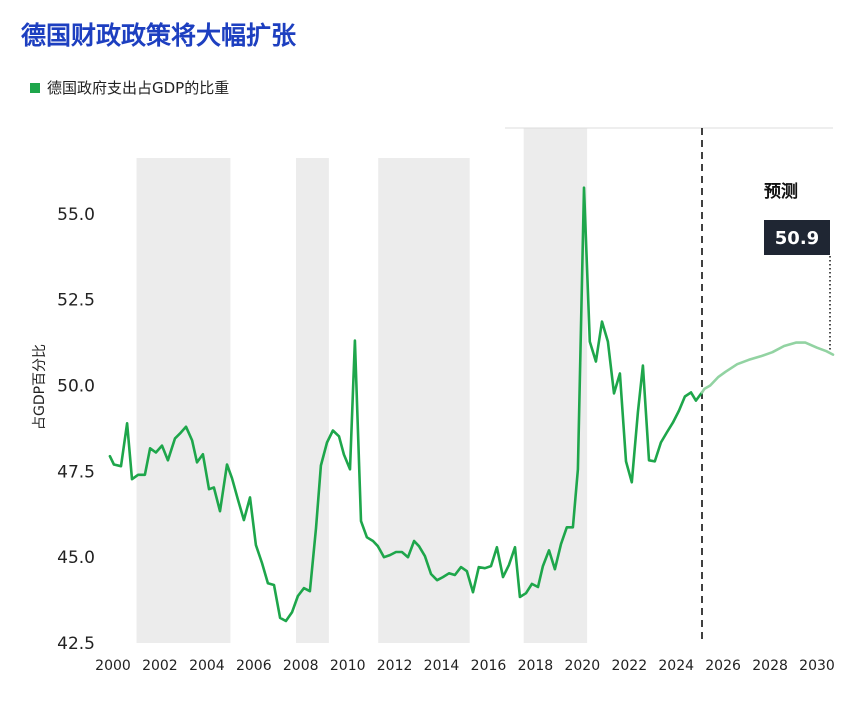  I want to click on y-axis-label: 占GDP百分比, so click(40, 387).